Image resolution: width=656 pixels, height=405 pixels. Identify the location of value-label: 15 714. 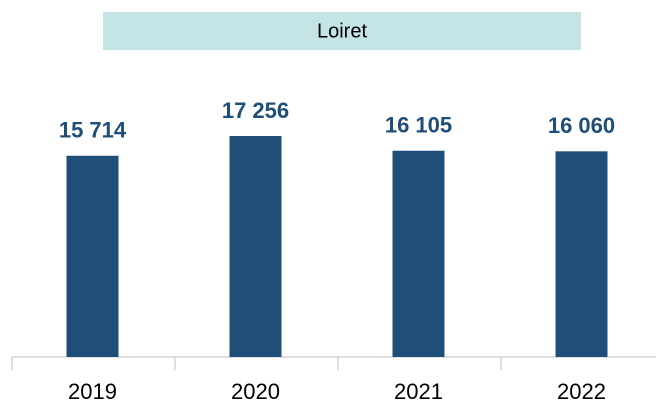
(93, 130).